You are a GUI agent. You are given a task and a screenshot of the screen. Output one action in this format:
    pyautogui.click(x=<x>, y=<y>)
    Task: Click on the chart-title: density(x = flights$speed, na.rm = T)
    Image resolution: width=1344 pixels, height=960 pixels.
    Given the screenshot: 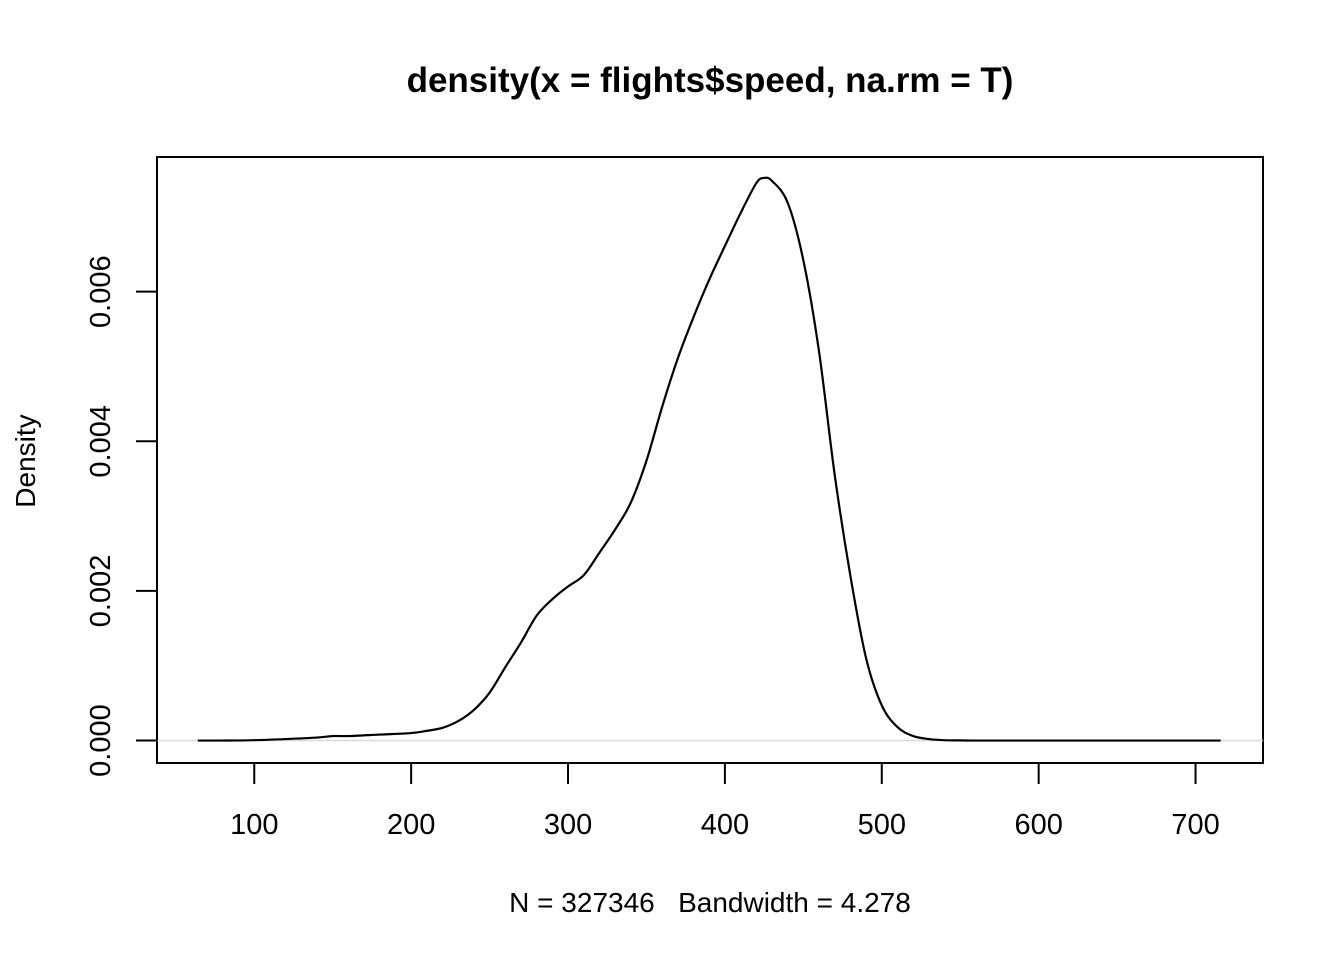 What is the action you would take?
    pyautogui.click(x=710, y=80)
    